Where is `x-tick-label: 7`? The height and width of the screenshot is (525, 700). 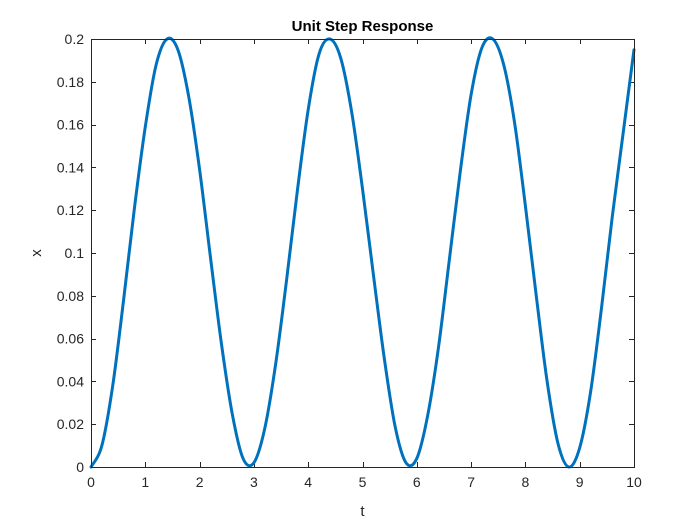
x-tick-label: 7 is located at coordinates (471, 482).